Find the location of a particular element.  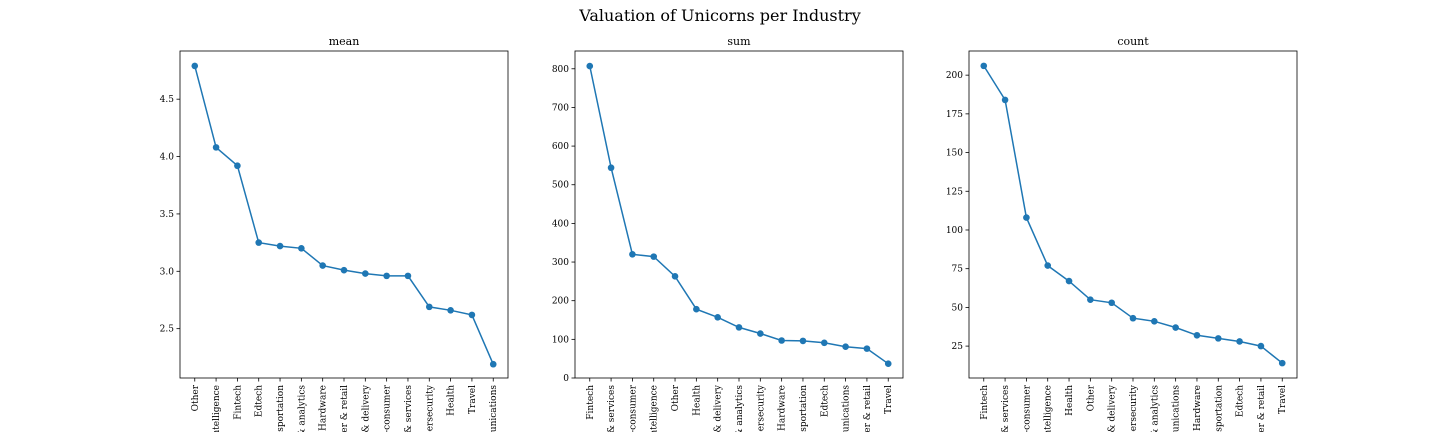

y-tick-label: 150 is located at coordinates (954, 154).